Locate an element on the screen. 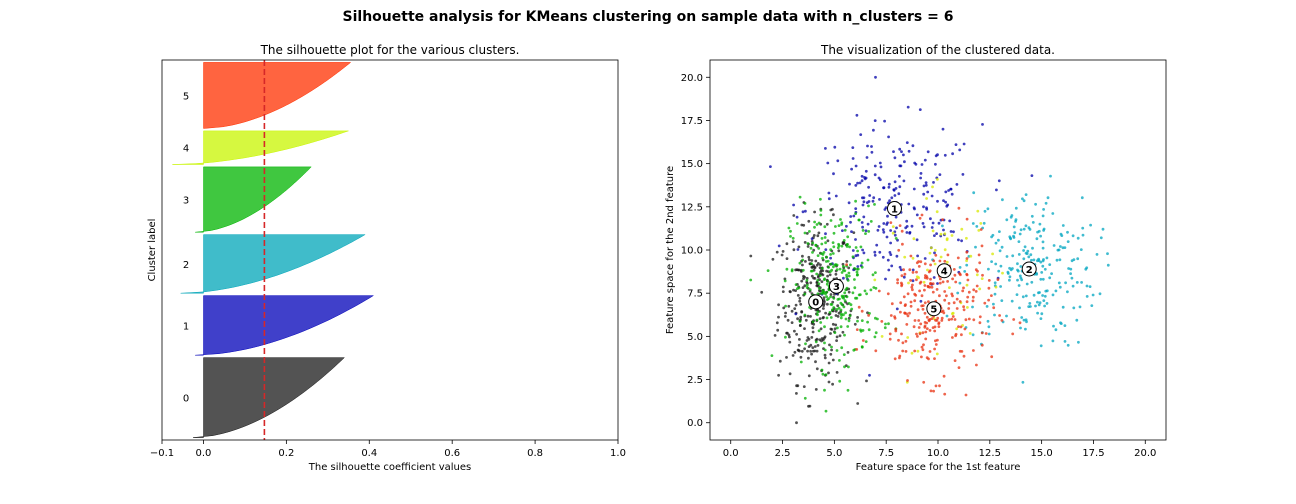  cluster-center-label-3: 3 is located at coordinates (836, 287).